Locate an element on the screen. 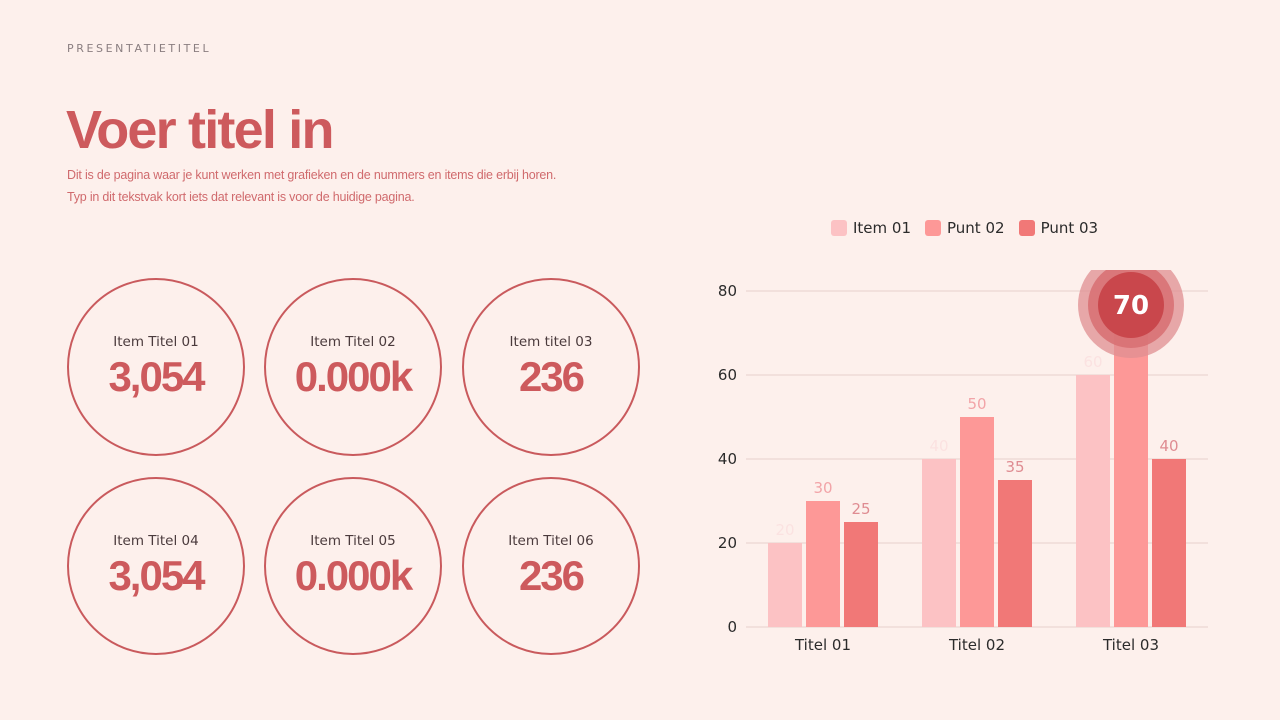 The height and width of the screenshot is (720, 1280). stat-circle-6: Item Titel 06 236 is located at coordinates (551, 566).